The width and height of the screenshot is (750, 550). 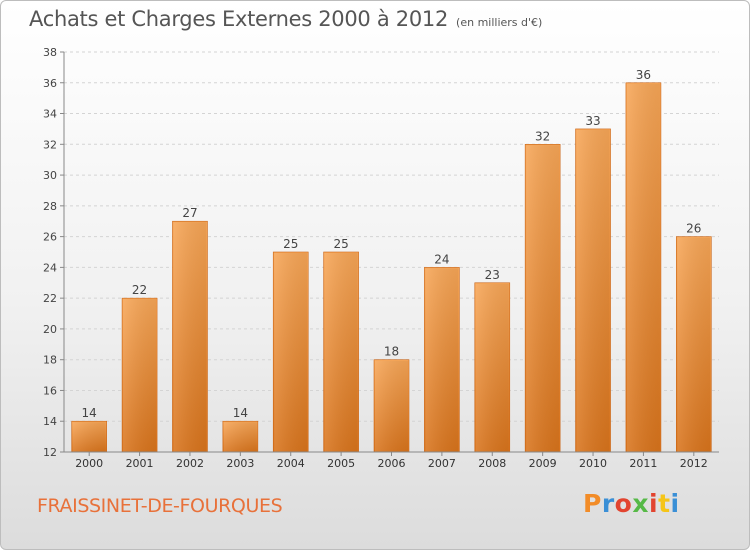 I want to click on unit-label: (en milliers d'€), so click(x=499, y=22).